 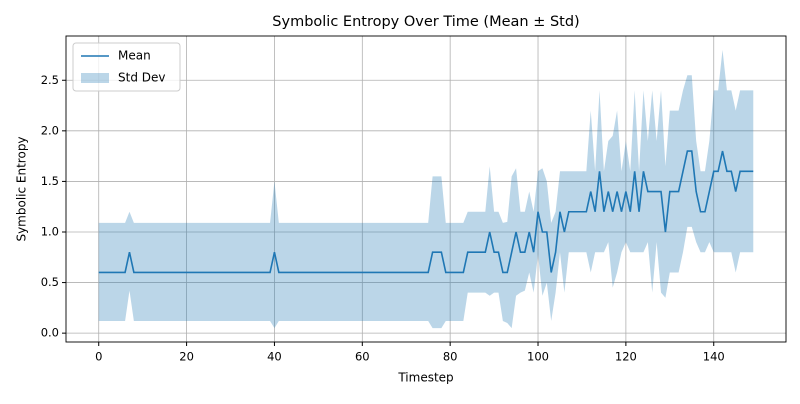 I want to click on x-tick-label: 120, so click(x=626, y=357).